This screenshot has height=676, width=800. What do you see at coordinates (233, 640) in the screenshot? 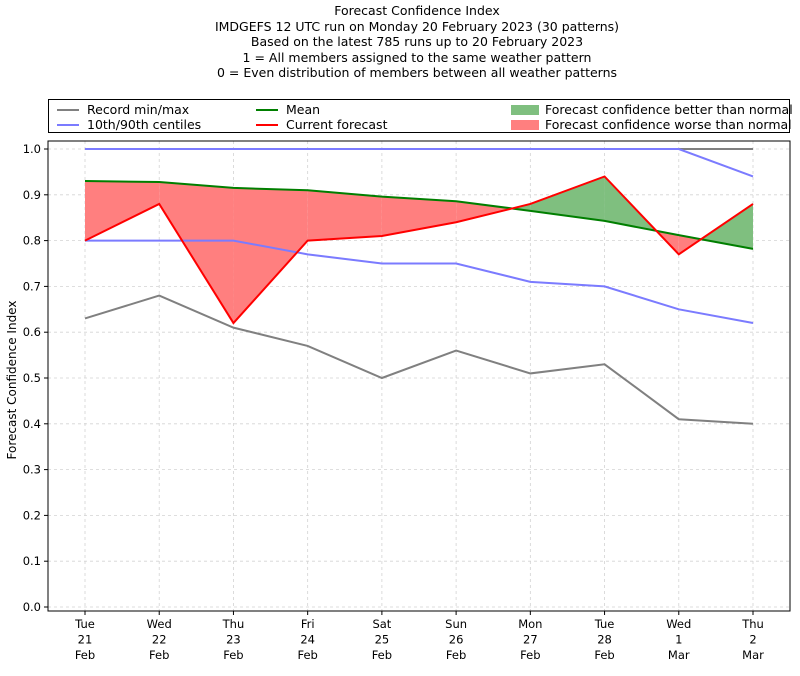
I see `x-tick-label: 23` at bounding box center [233, 640].